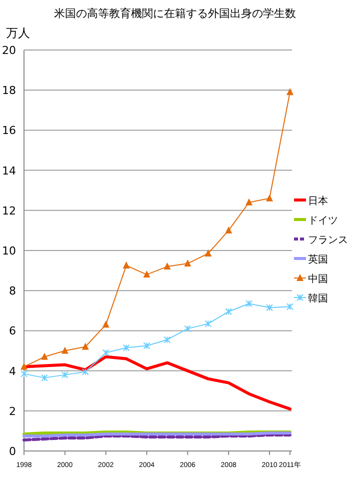 This screenshot has height=482, width=350. Describe the element at coordinates (318, 298) in the screenshot. I see `legend-label: 韓国` at that location.